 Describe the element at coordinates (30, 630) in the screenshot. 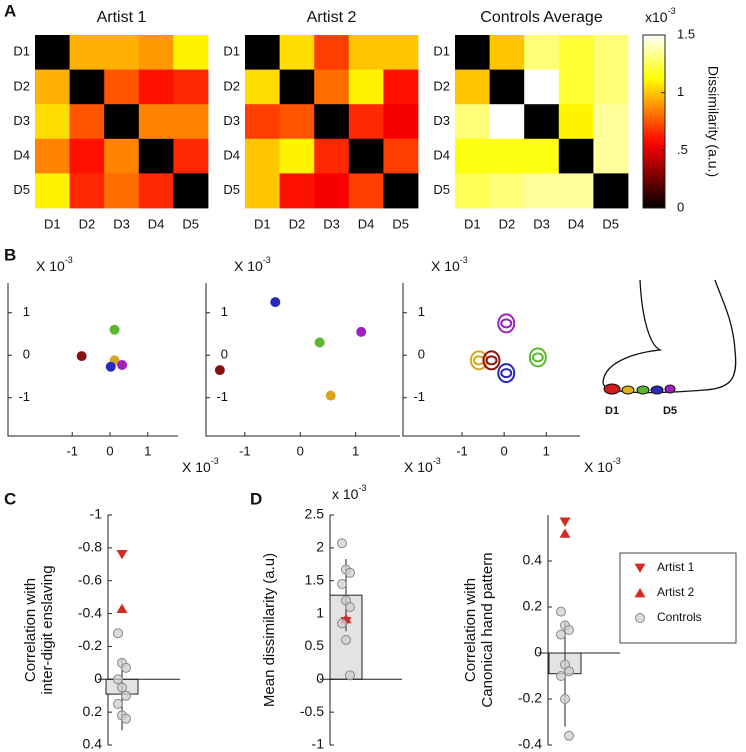

I see `y-axis-label: Correlation with` at that location.